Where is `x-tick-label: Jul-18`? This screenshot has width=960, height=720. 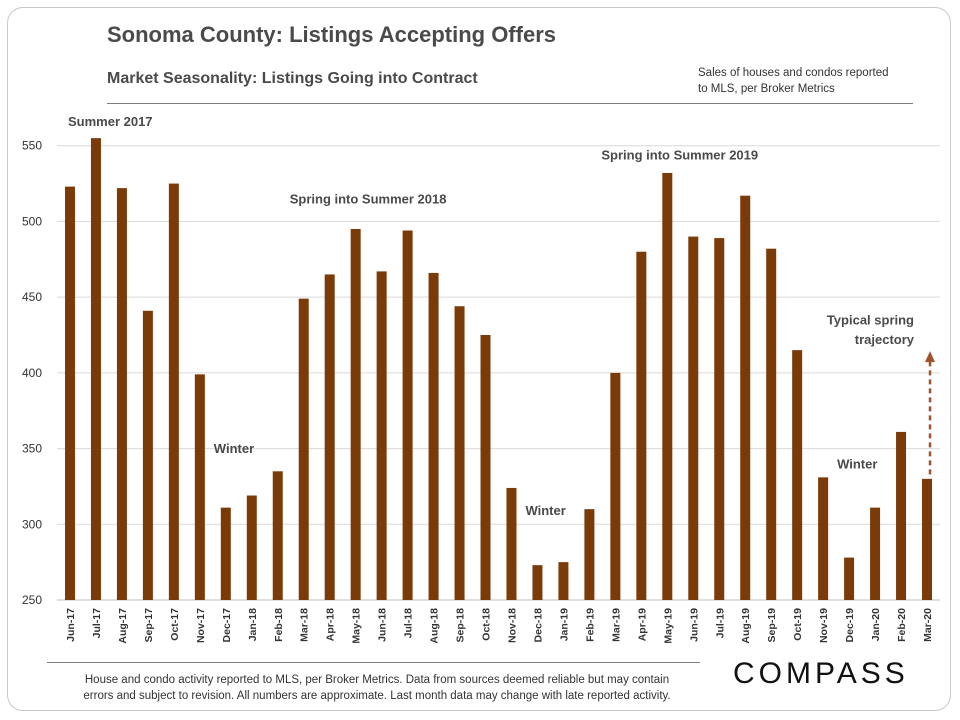 x-tick-label: Jul-18 is located at coordinates (409, 623).